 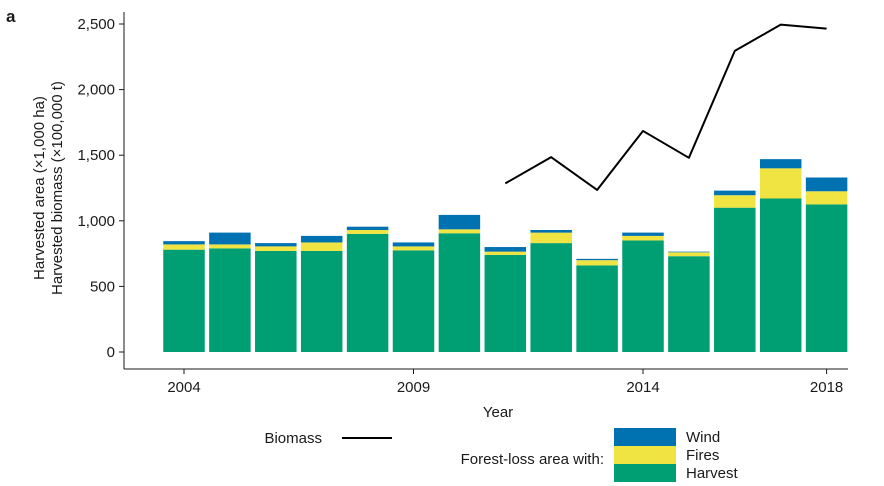 What do you see at coordinates (597, 259) in the screenshot?
I see `bar-wind-2013` at bounding box center [597, 259].